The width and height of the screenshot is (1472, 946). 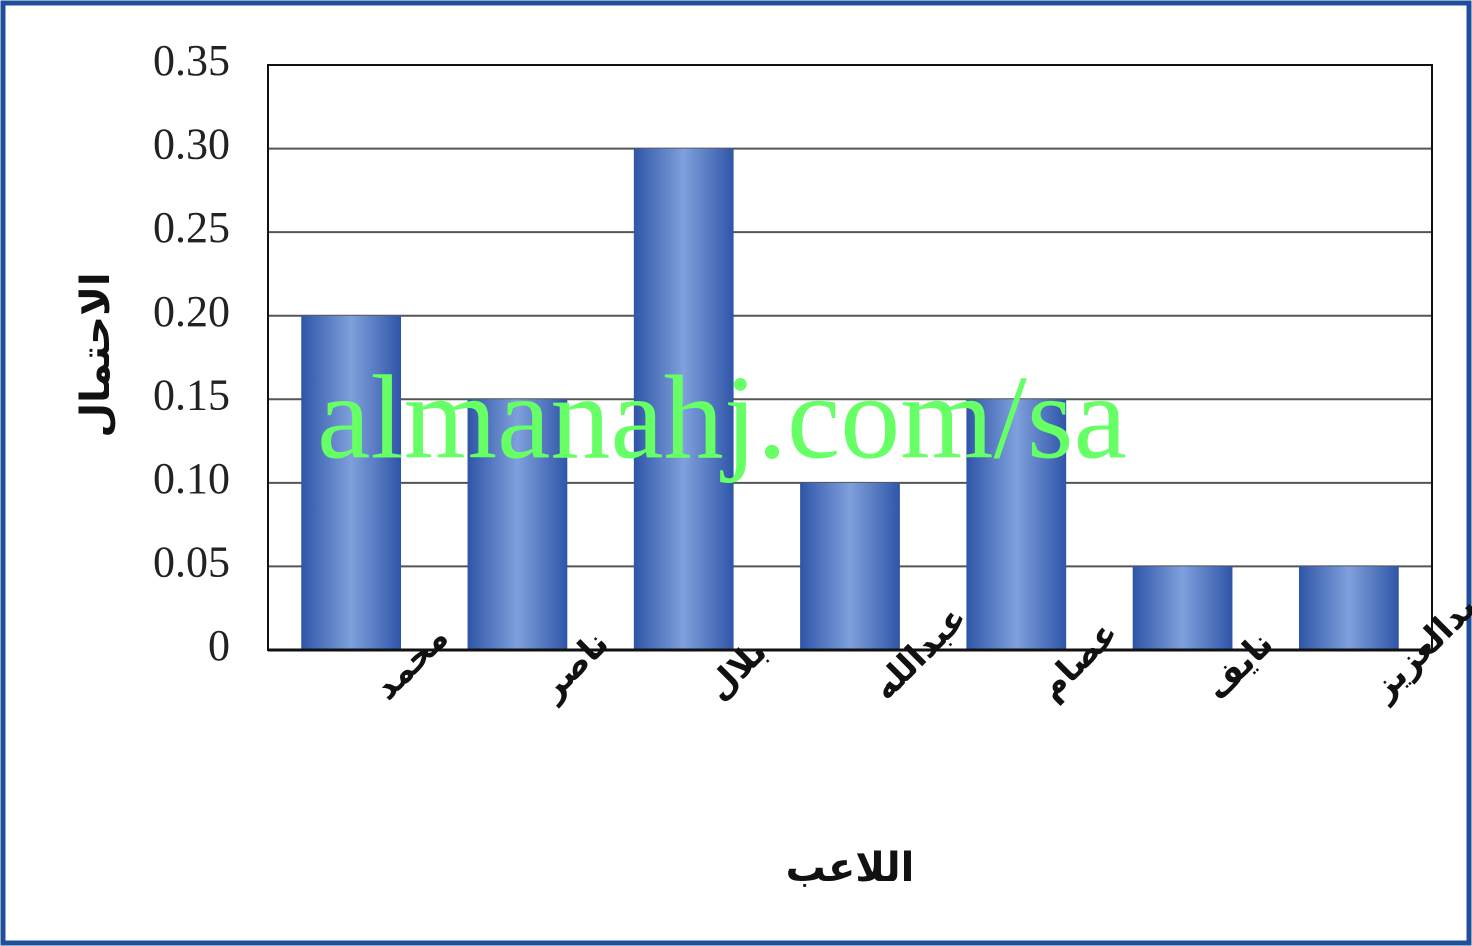 What do you see at coordinates (191, 311) in the screenshot?
I see `y-tick-label: 0.20` at bounding box center [191, 311].